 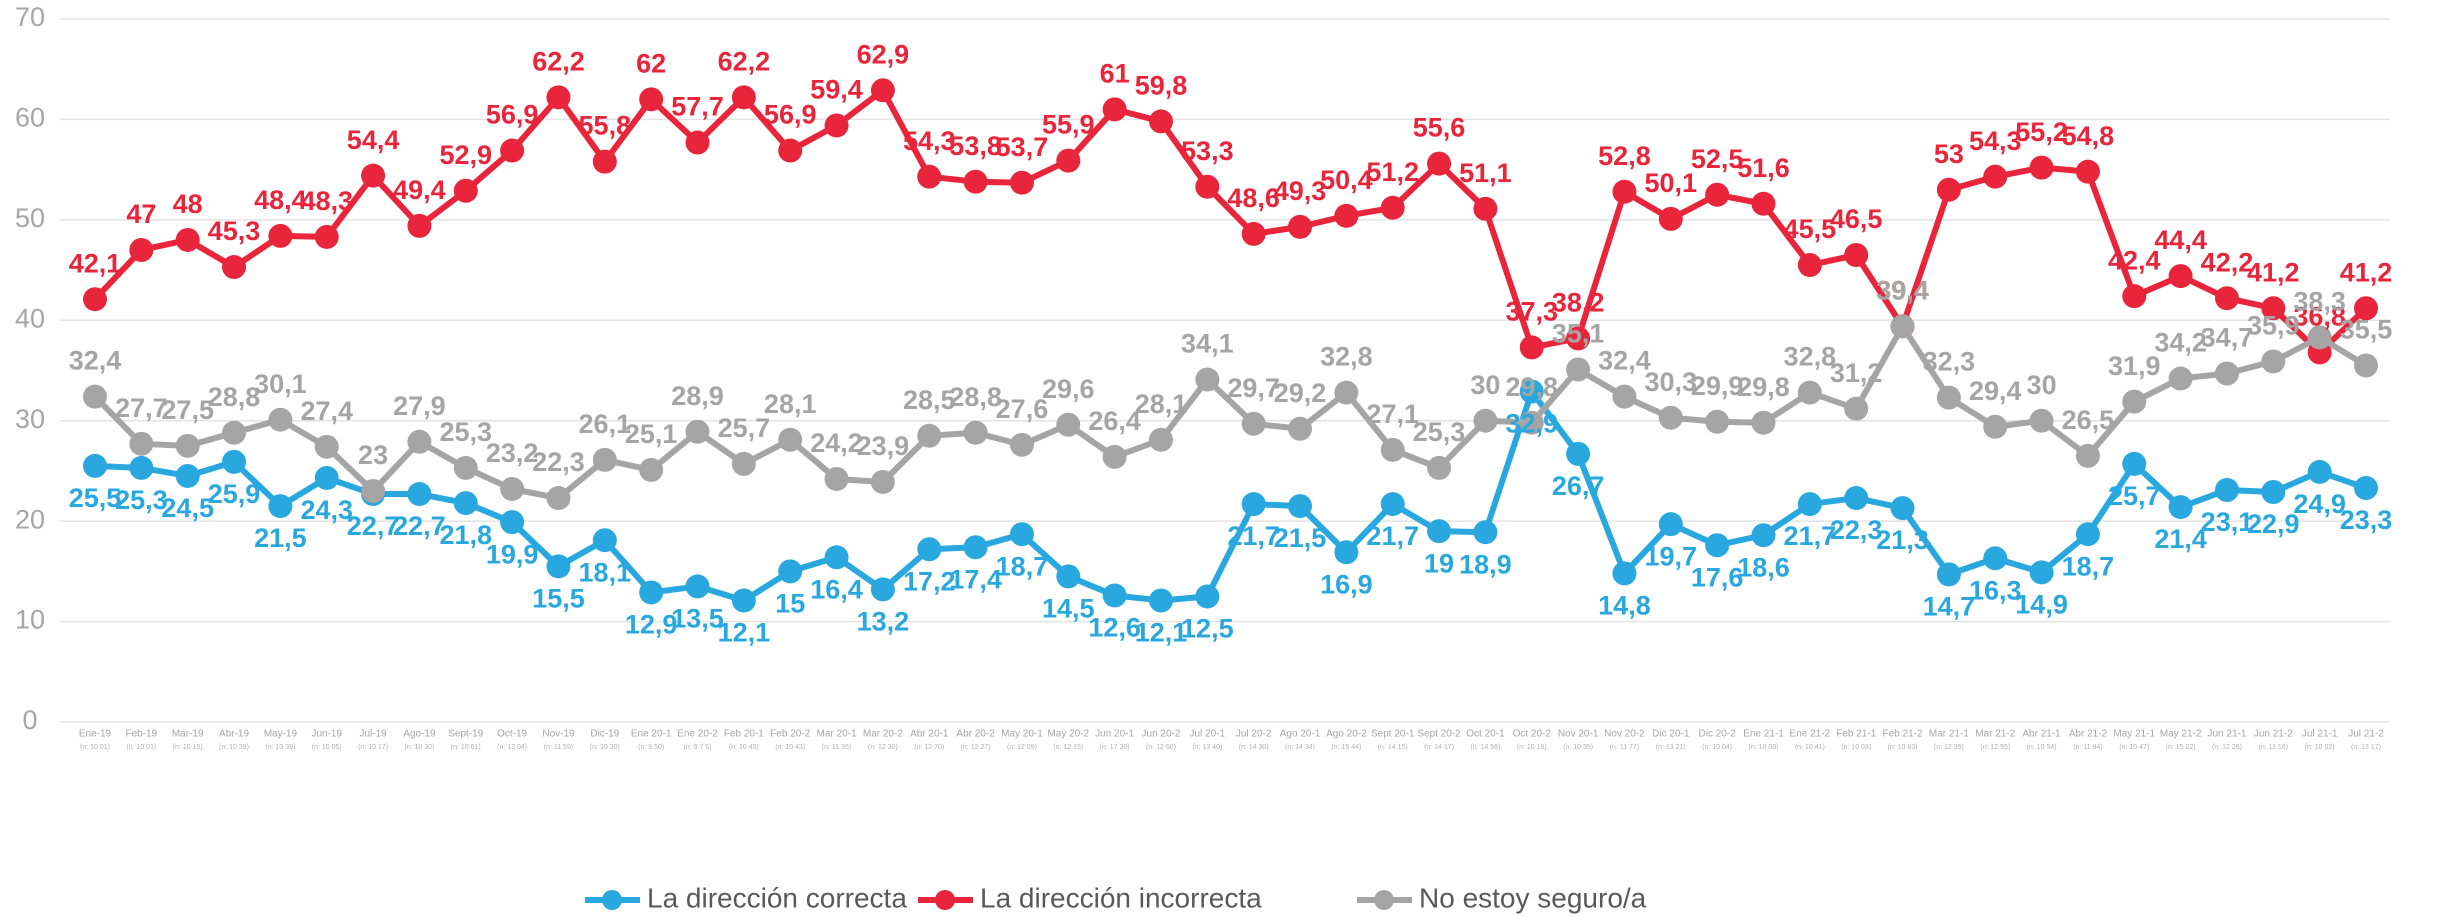 What do you see at coordinates (280, 538) in the screenshot?
I see `data-label: 21,5` at bounding box center [280, 538].